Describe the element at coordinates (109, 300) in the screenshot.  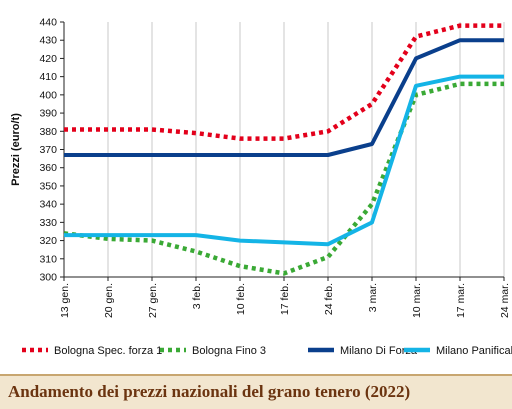
I see `x-tick-label: 20 gen.` at that location.